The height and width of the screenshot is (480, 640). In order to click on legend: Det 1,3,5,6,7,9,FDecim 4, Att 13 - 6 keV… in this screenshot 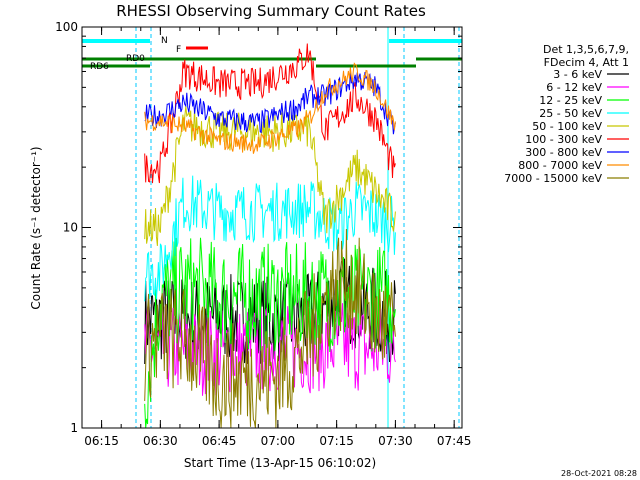, I will do `click(566, 114)`.